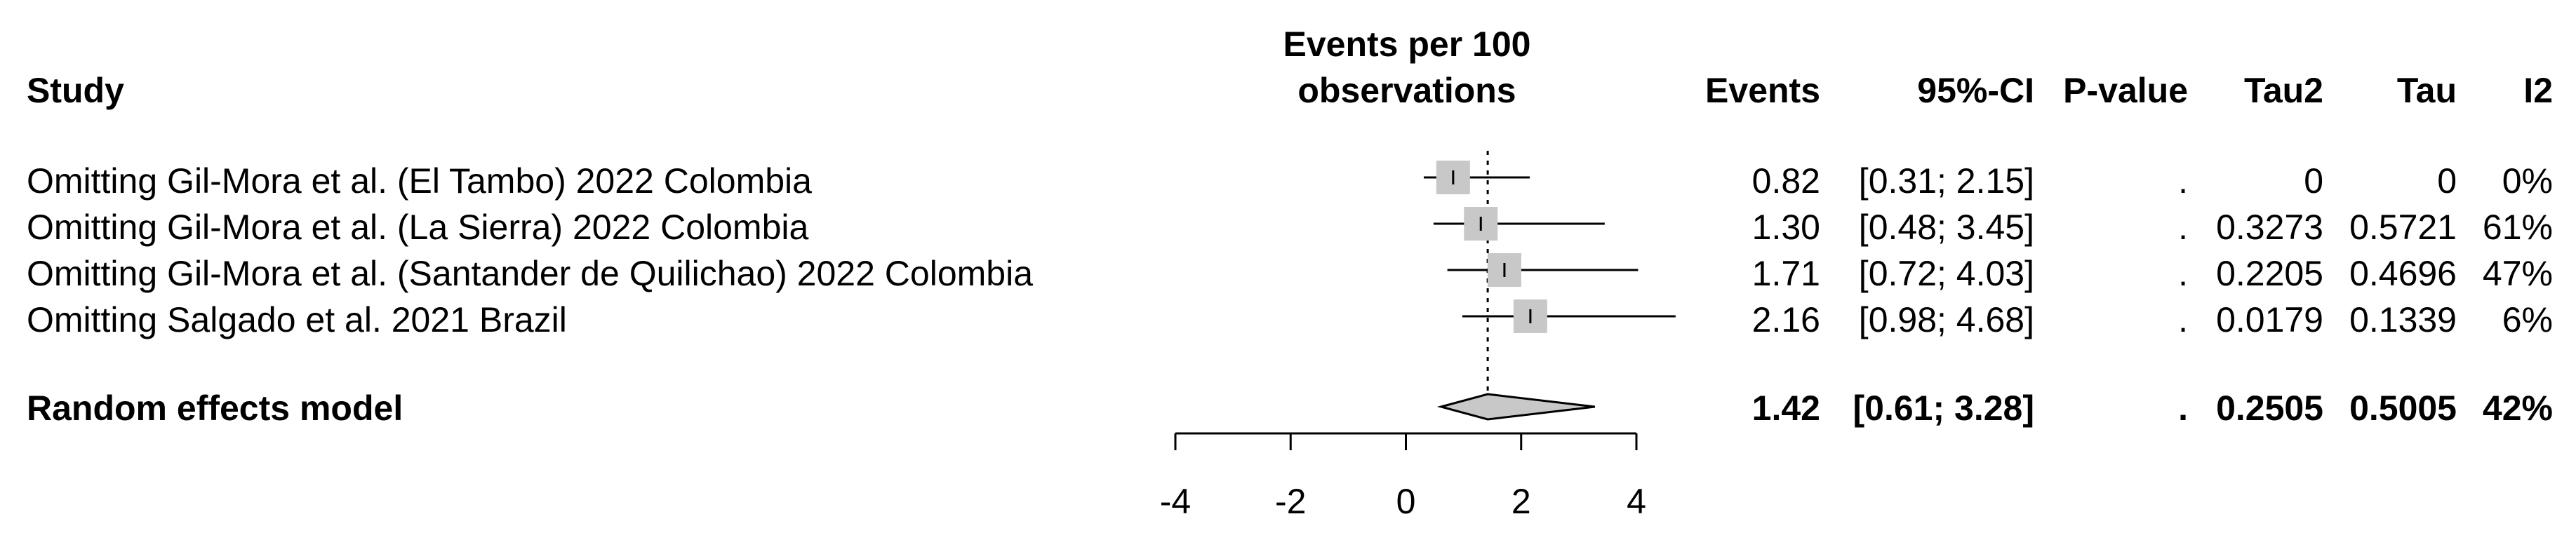  Describe the element at coordinates (1946, 273) in the screenshot. I see `row-ci: [0.72; 4.03]` at that location.